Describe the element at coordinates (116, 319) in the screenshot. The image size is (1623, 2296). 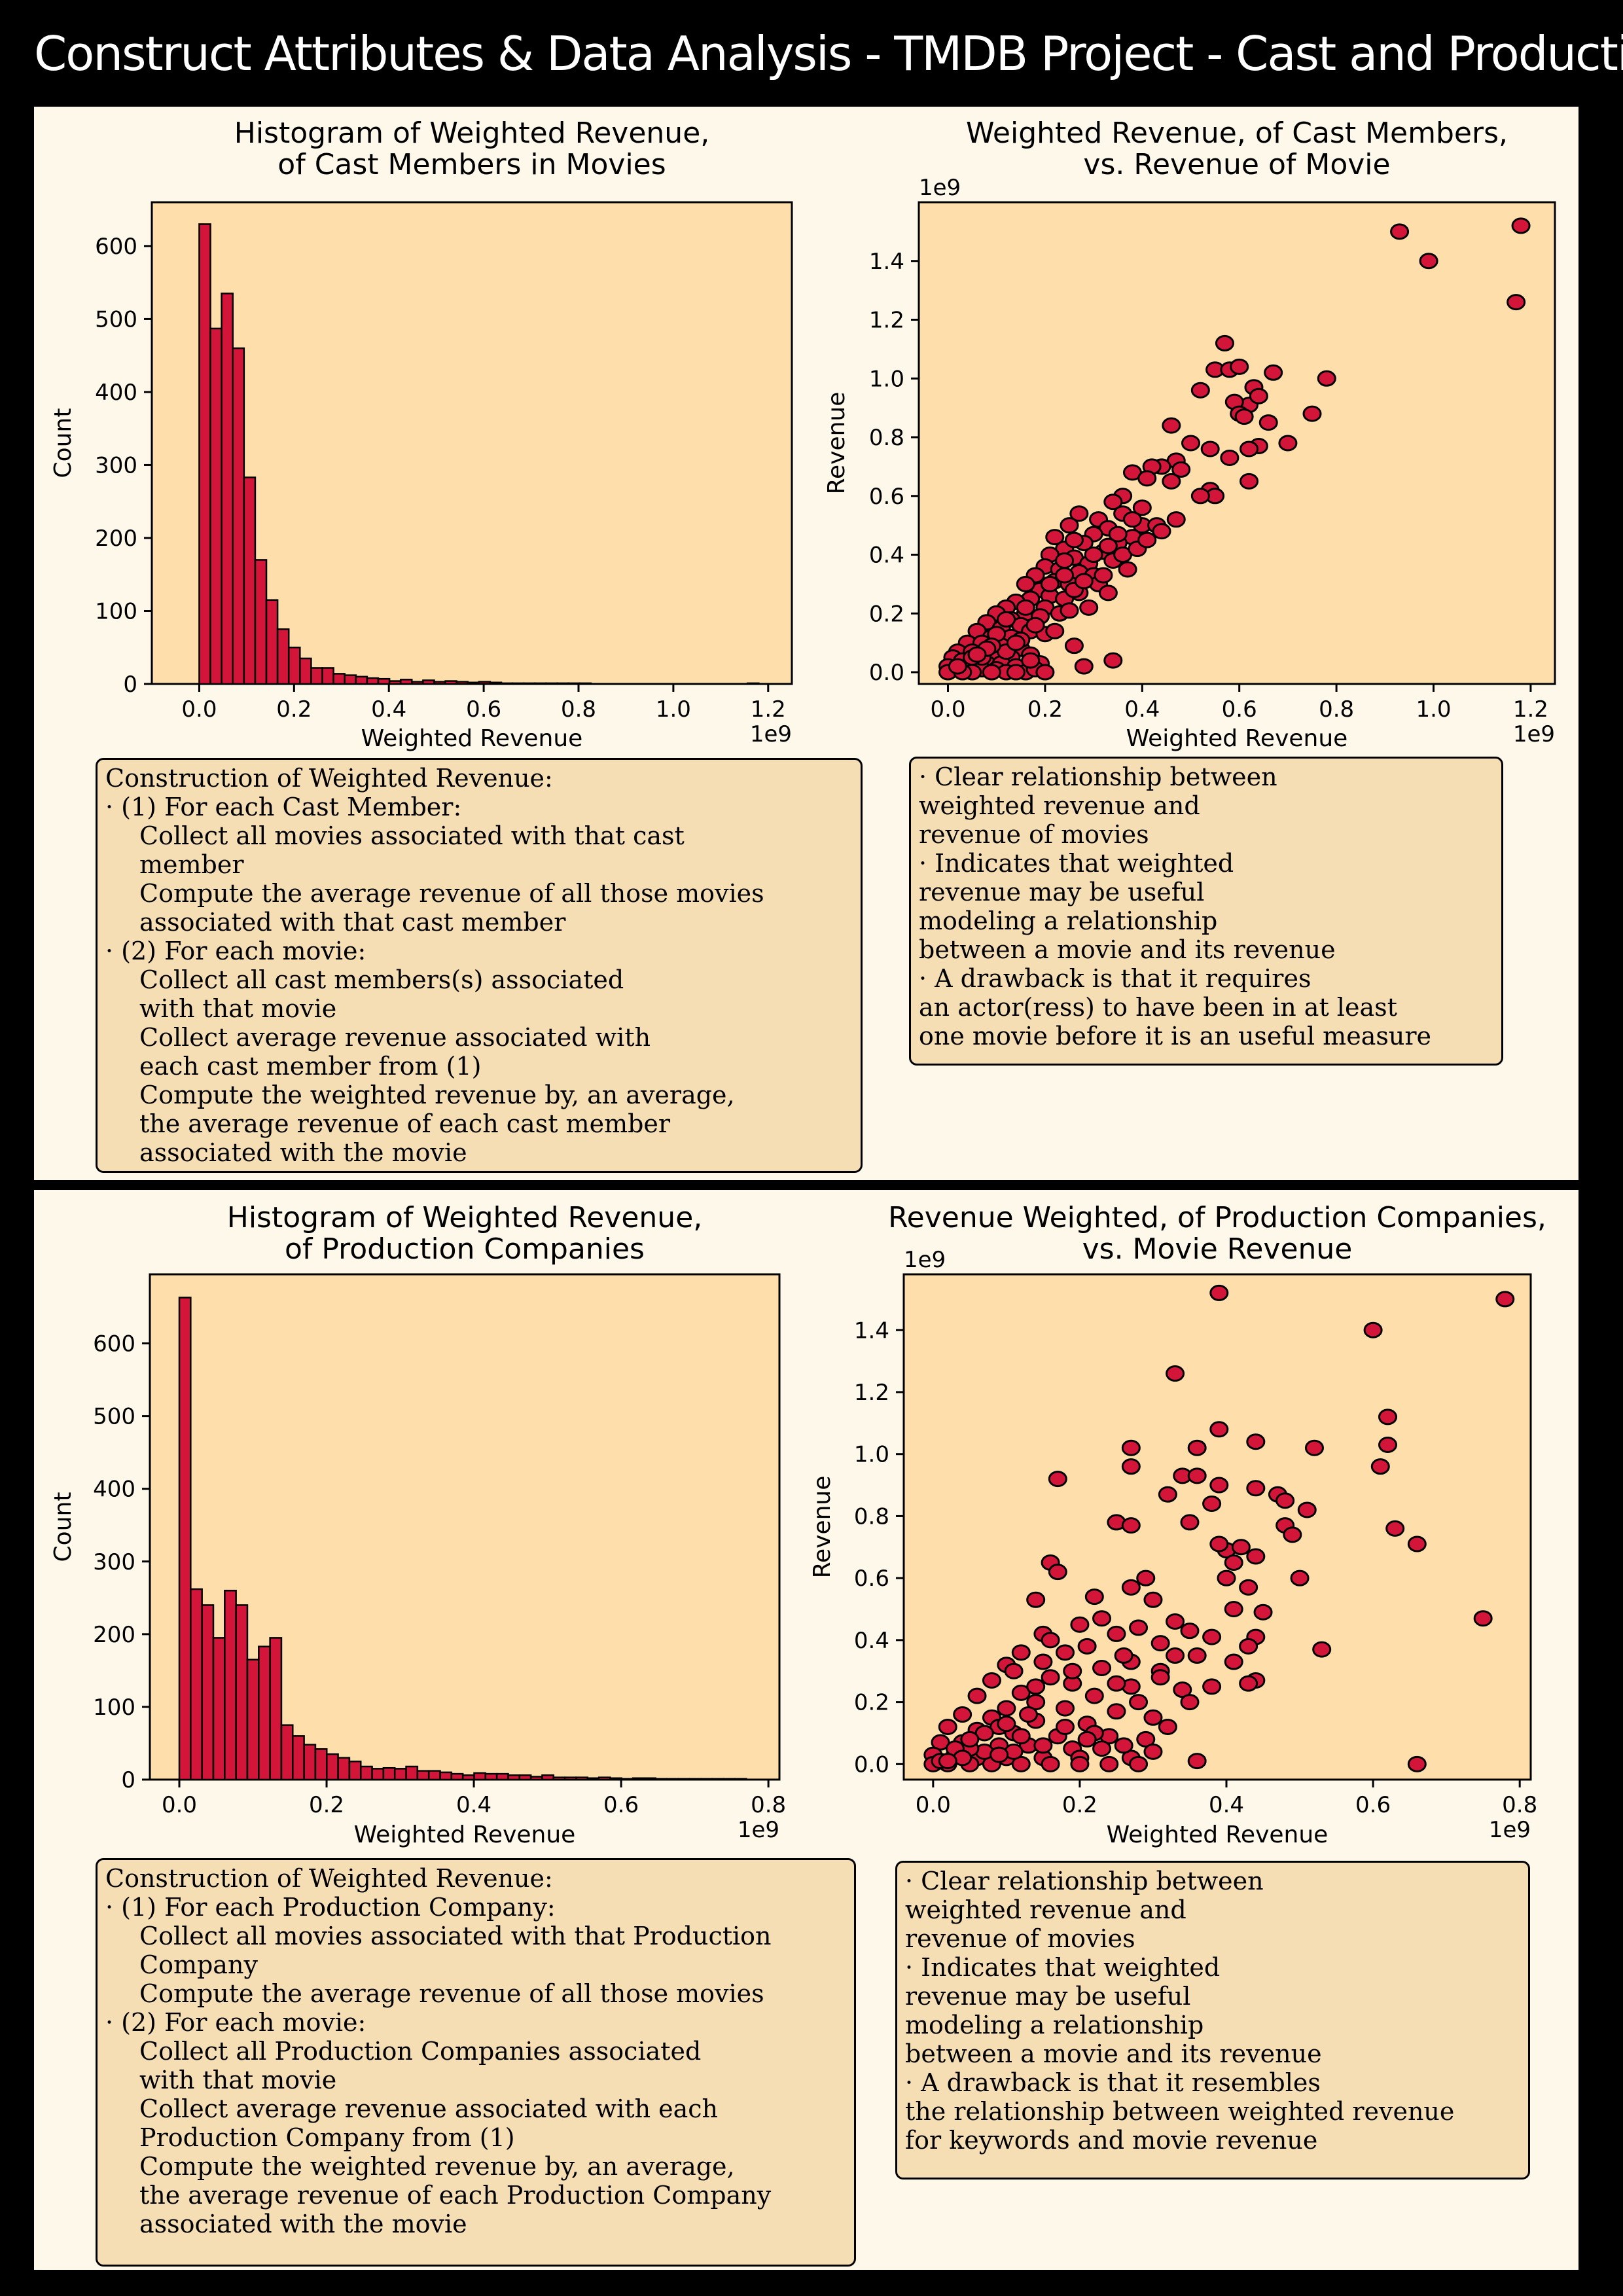
I see `y-tick-label: 500` at that location.